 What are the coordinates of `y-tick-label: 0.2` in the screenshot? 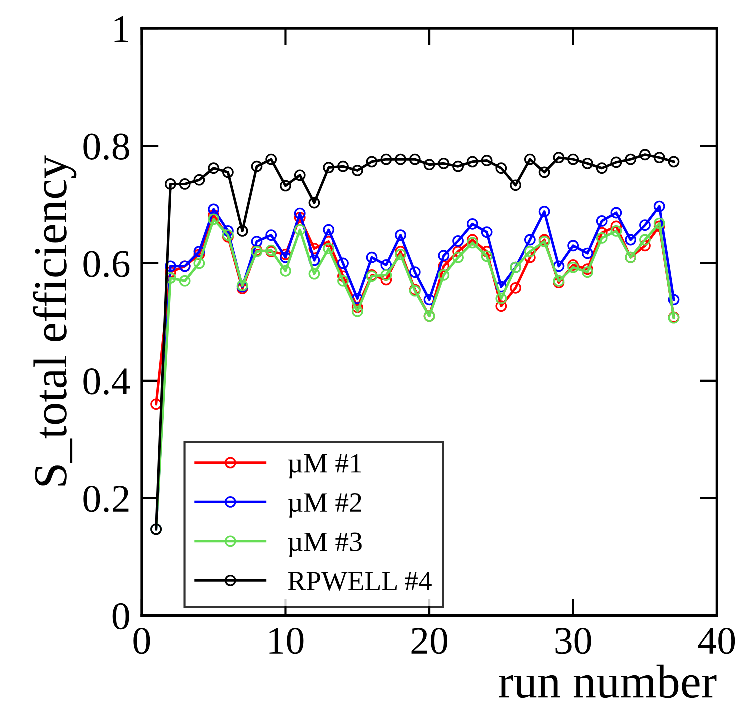 It's located at (106, 499).